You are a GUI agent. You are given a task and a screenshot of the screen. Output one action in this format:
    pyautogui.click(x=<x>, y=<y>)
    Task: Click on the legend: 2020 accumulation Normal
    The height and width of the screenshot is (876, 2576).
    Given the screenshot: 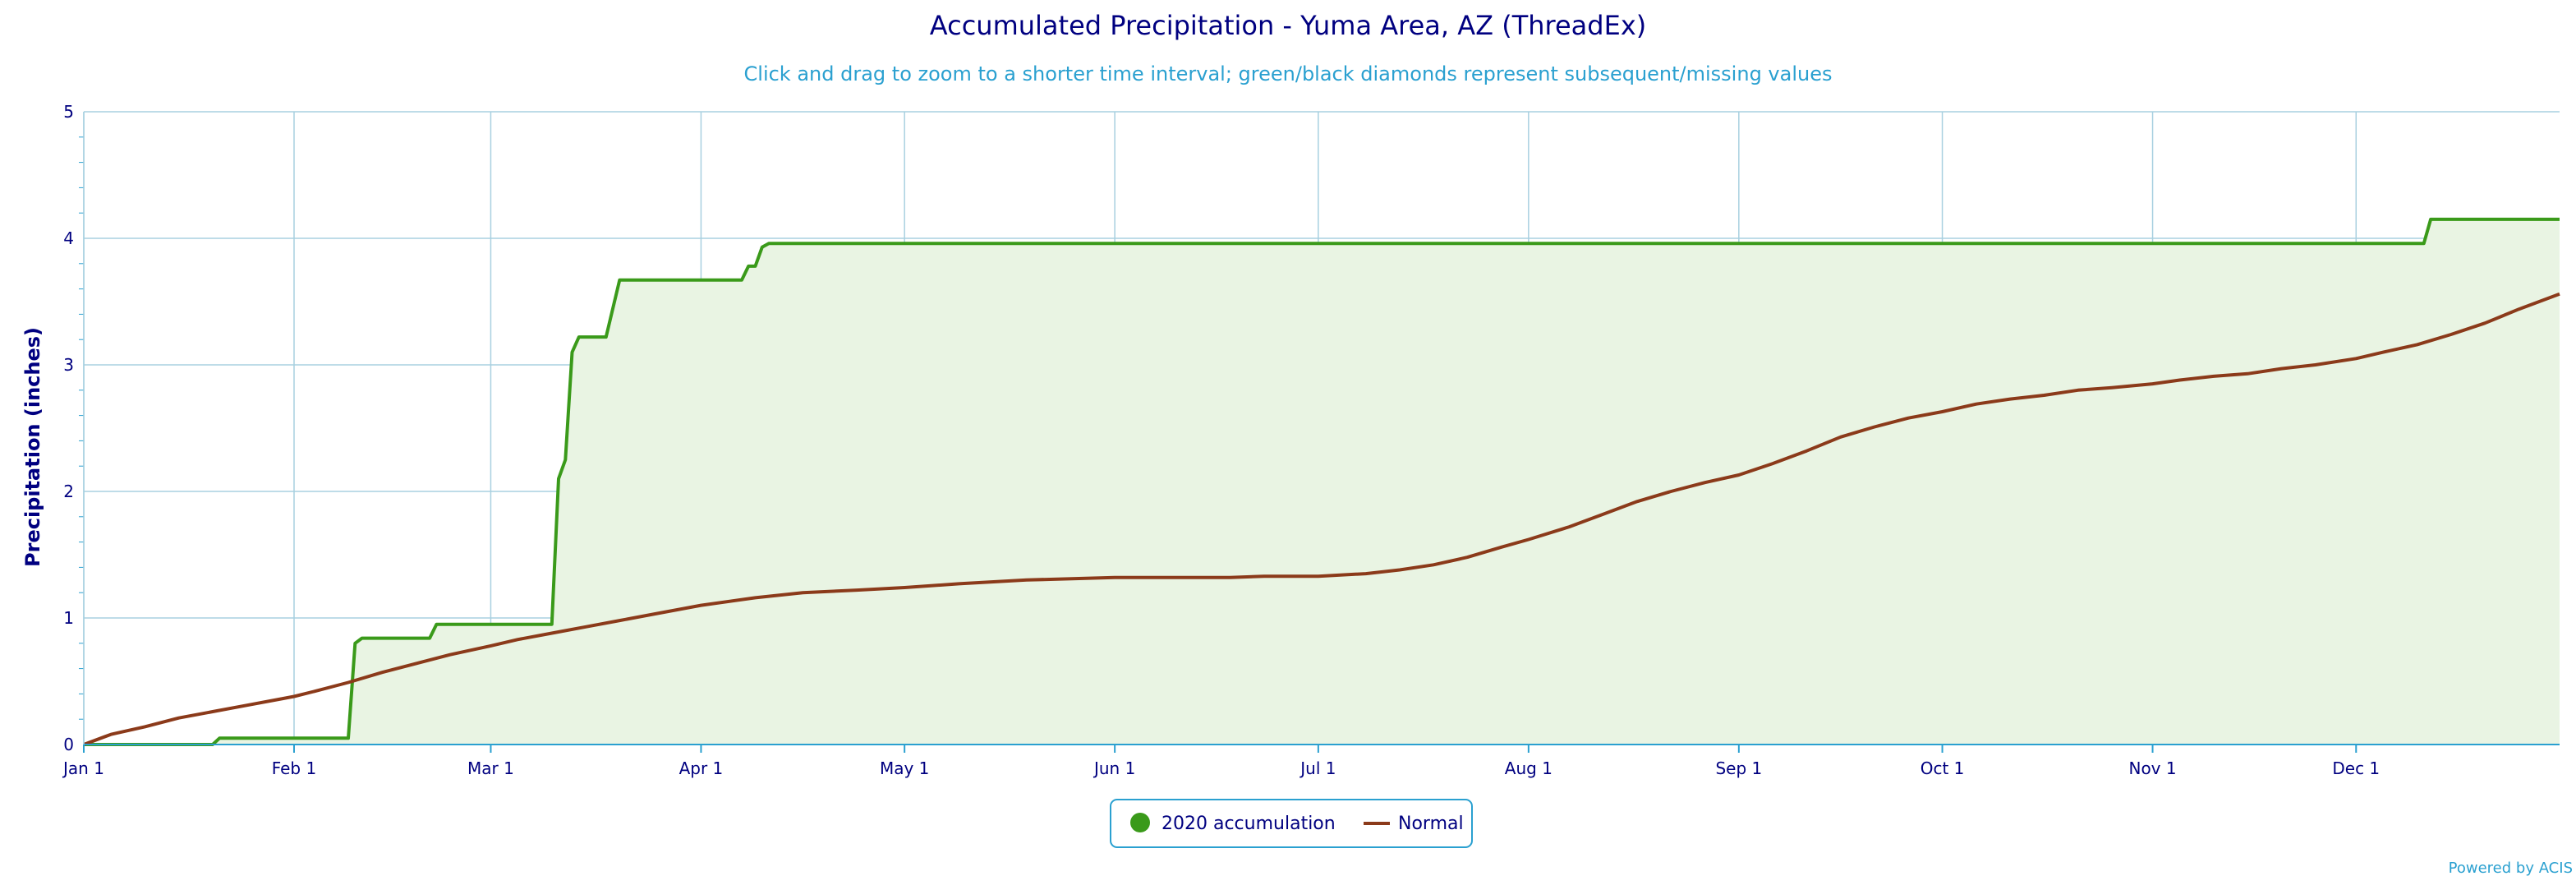 What is the action you would take?
    pyautogui.click(x=1291, y=823)
    